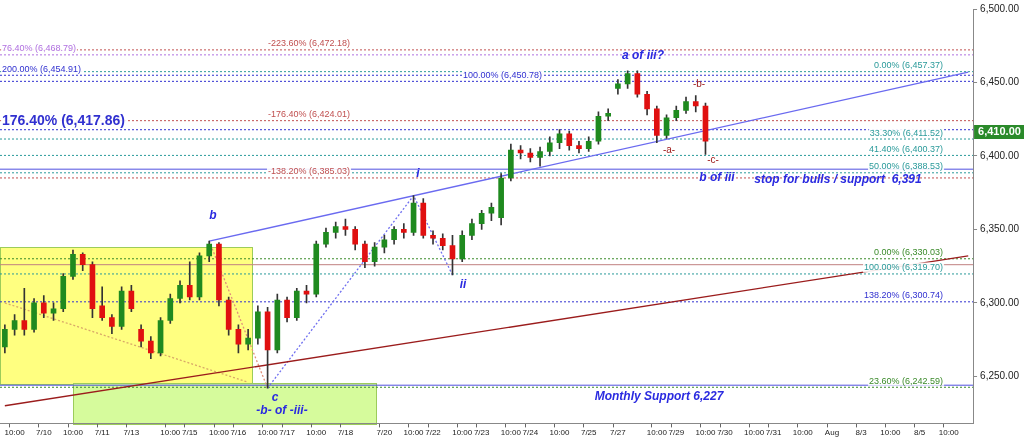 This screenshot has width=1024, height=439. Describe the element at coordinates (832, 433) in the screenshot. I see `x-tick-label: Aug` at that location.